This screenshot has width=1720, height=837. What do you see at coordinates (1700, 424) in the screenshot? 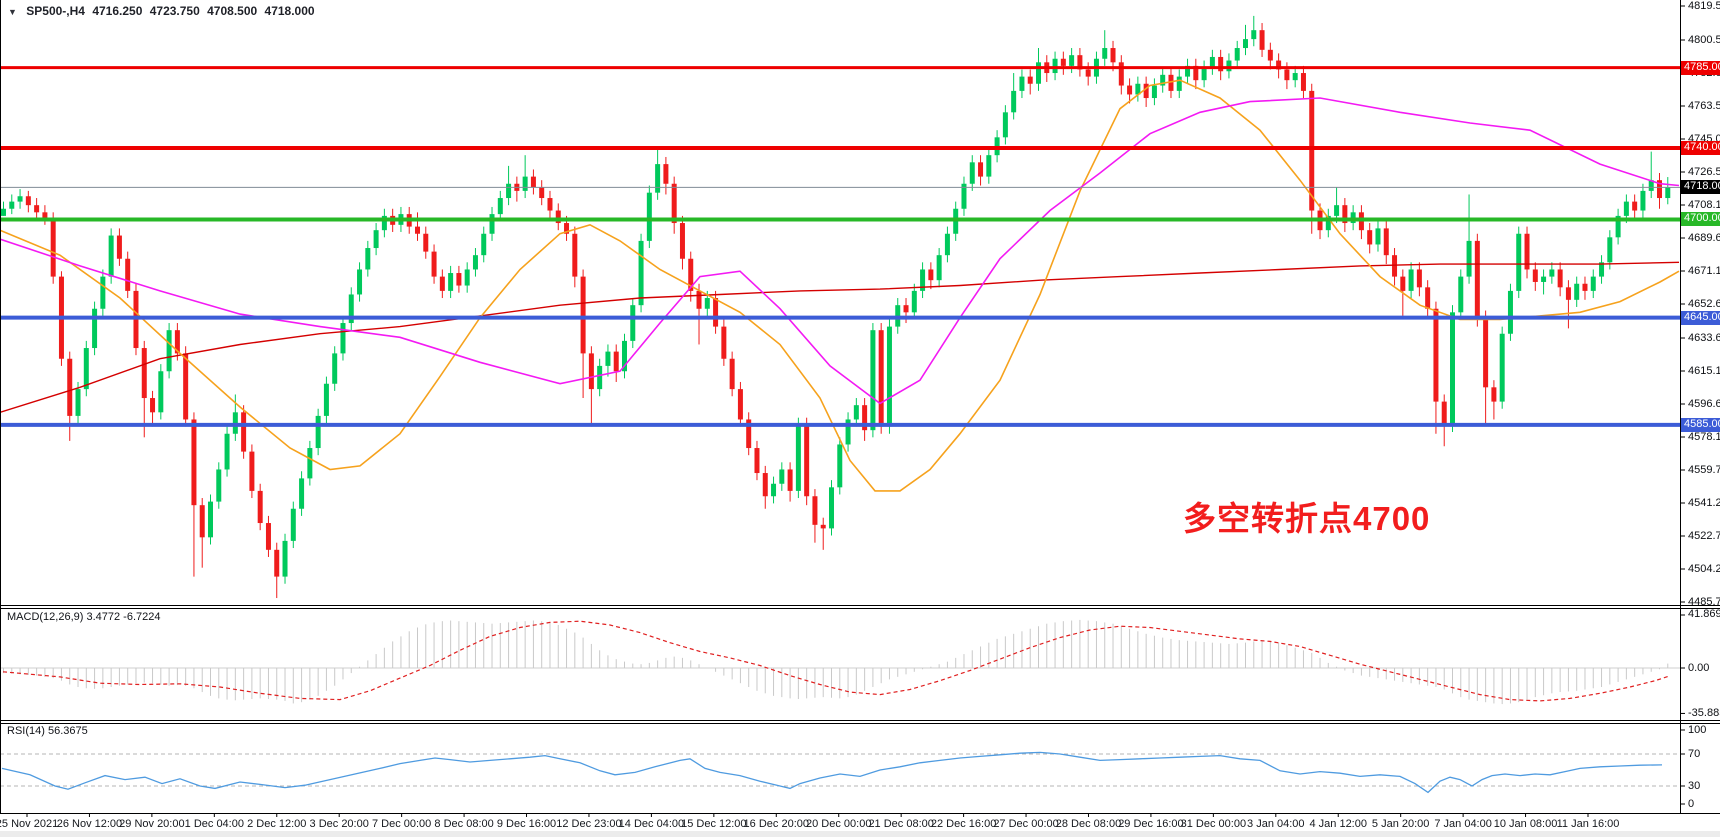
I see `level-price-badge: 4585.000` at bounding box center [1700, 424].